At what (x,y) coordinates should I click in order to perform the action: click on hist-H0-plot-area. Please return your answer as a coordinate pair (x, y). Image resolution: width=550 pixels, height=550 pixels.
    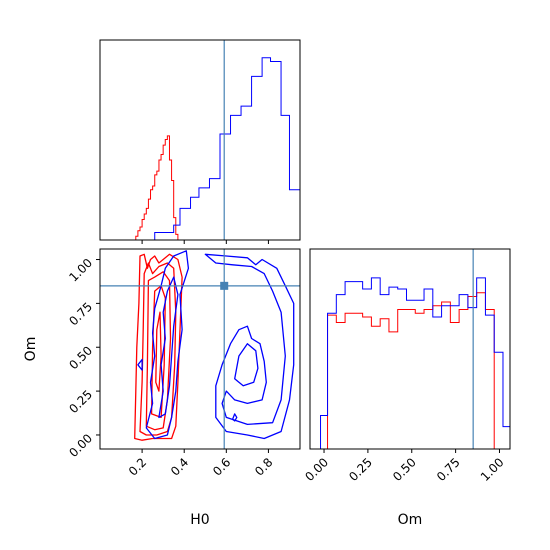
    Looking at the image, I should click on (216, 140).